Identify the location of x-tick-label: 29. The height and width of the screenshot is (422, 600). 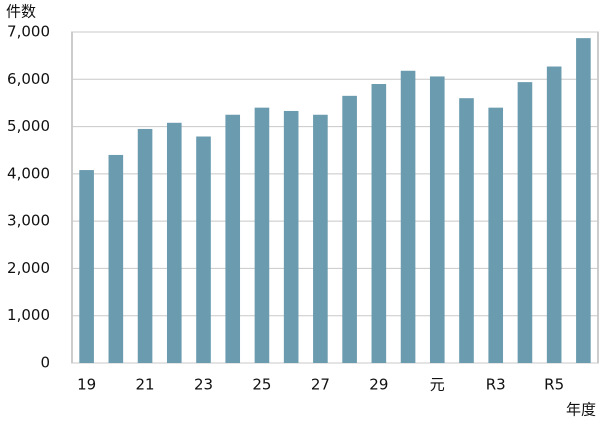
(378, 385).